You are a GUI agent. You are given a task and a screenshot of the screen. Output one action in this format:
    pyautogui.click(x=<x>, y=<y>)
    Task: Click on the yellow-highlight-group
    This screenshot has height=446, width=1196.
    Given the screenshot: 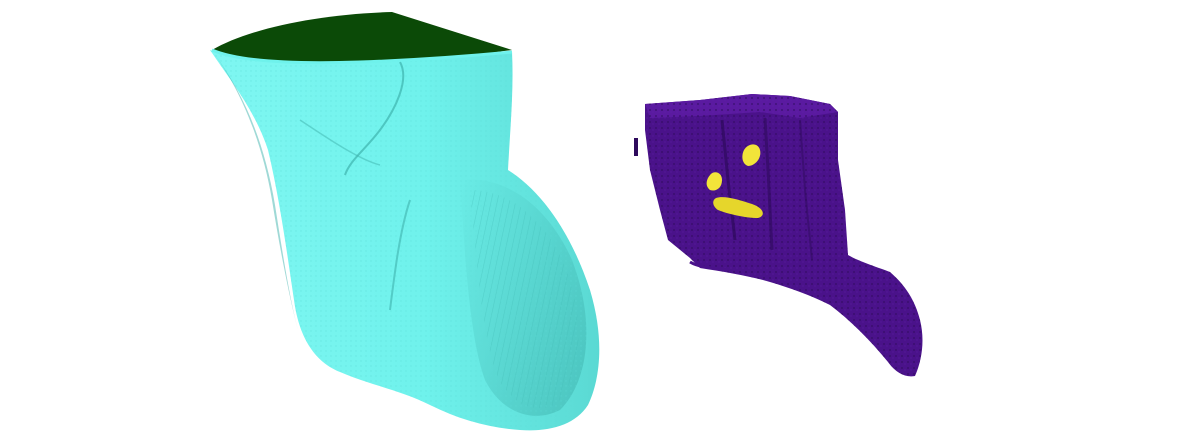 What is the action you would take?
    pyautogui.click(x=734, y=181)
    